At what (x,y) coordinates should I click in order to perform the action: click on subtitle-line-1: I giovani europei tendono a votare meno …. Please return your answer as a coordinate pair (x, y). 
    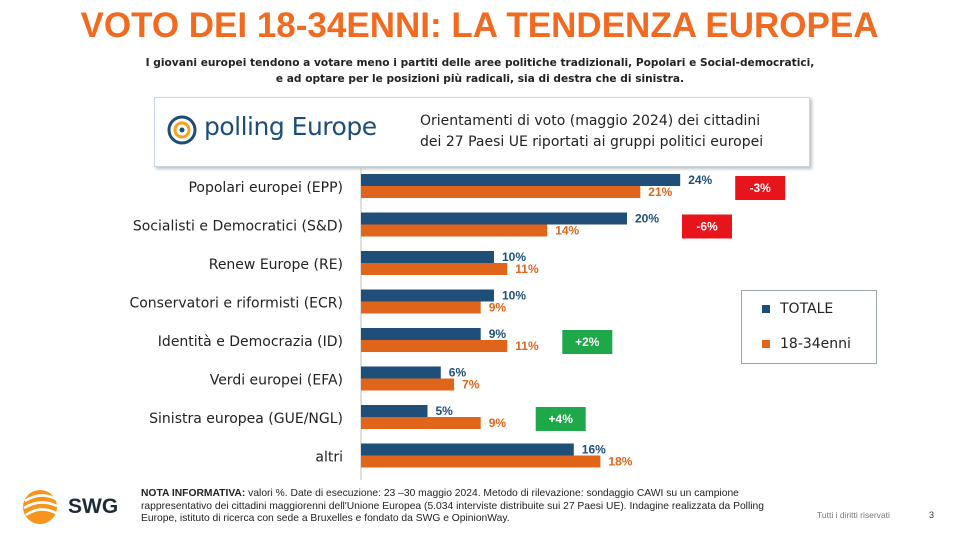
    Looking at the image, I should click on (480, 63).